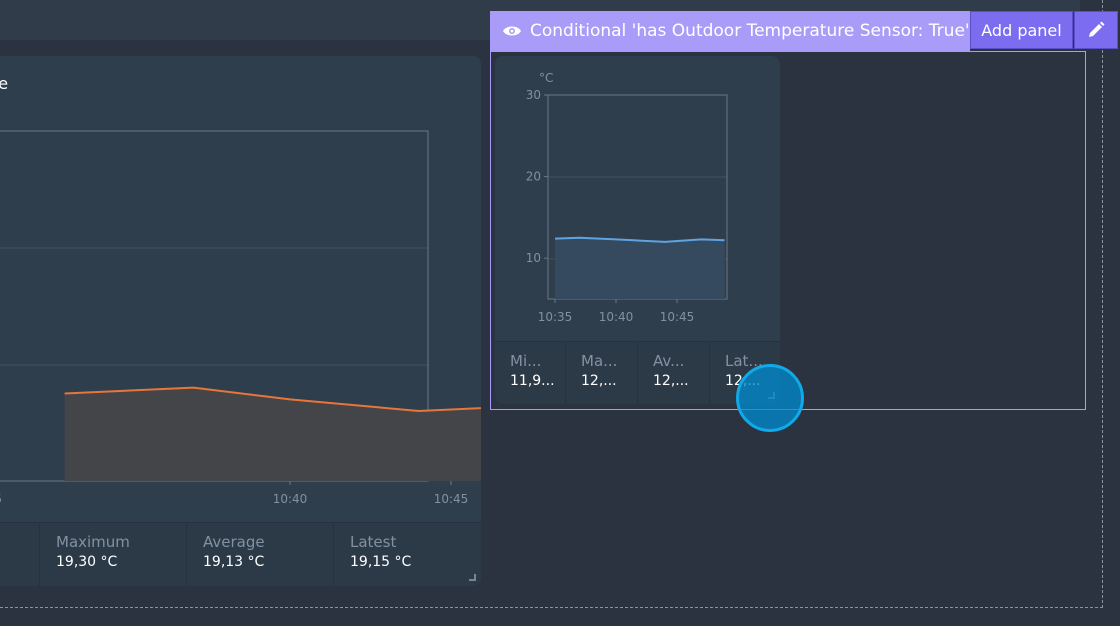 This screenshot has width=1120, height=626. I want to click on stat-latest: Latest 19,15 °C, so click(407, 554).